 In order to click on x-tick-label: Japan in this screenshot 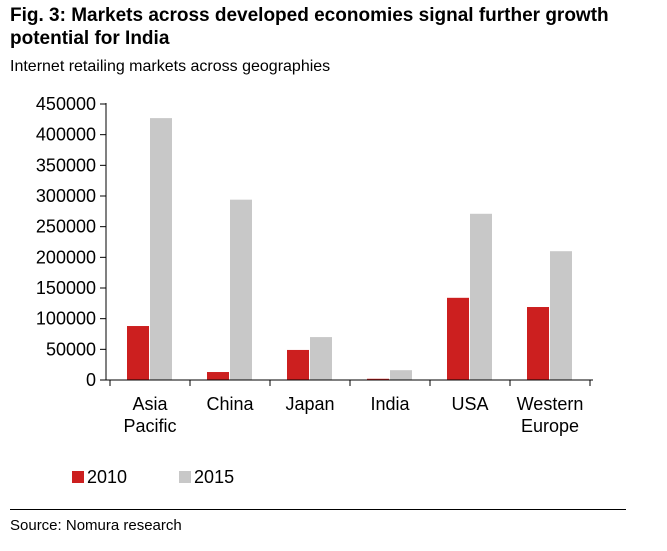, I will do `click(309, 404)`.